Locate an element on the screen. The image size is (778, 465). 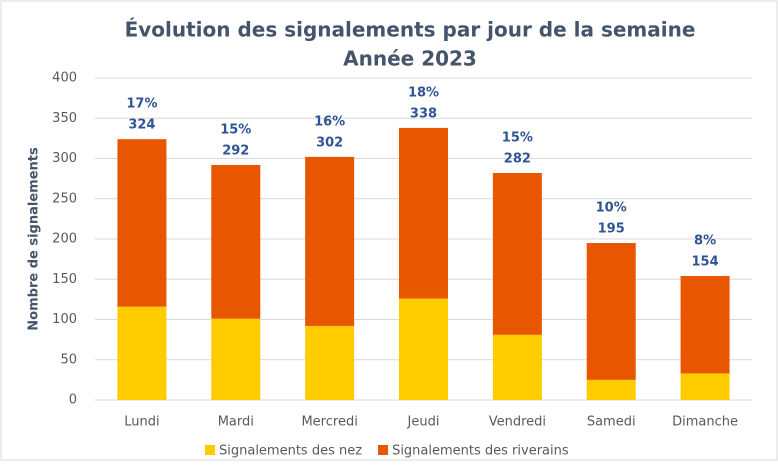
legend-label: Signalements des nez is located at coordinates (290, 451).